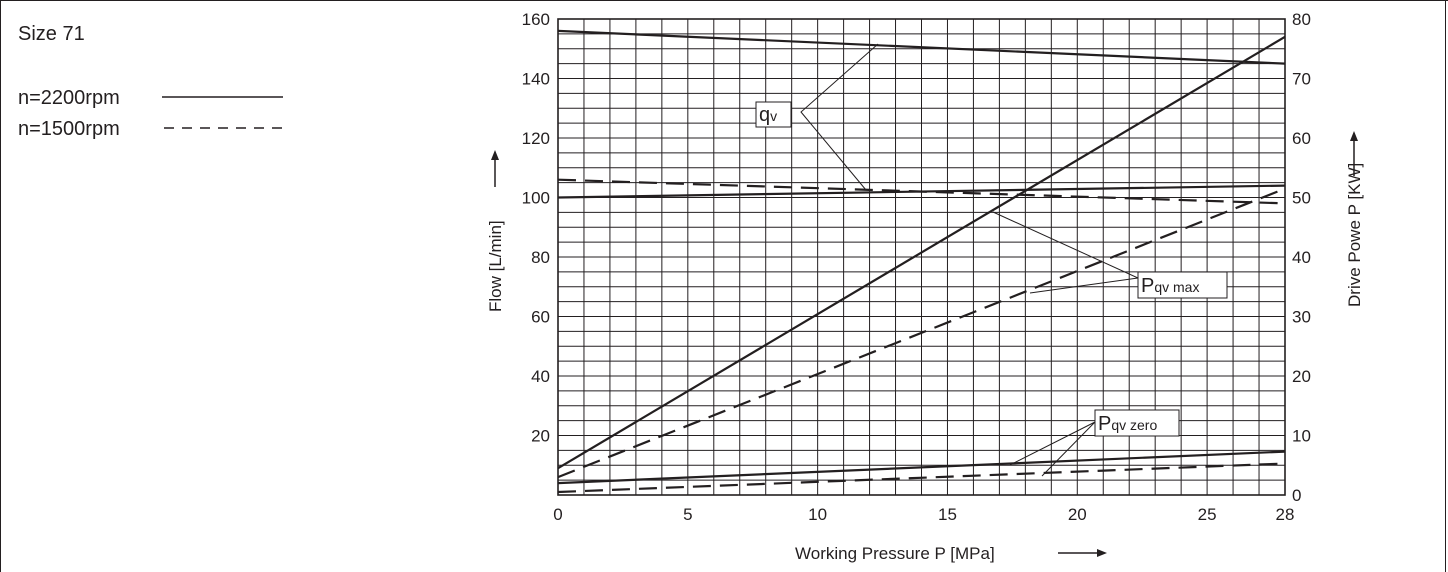  I want to click on x-tick-label: 15, so click(947, 514).